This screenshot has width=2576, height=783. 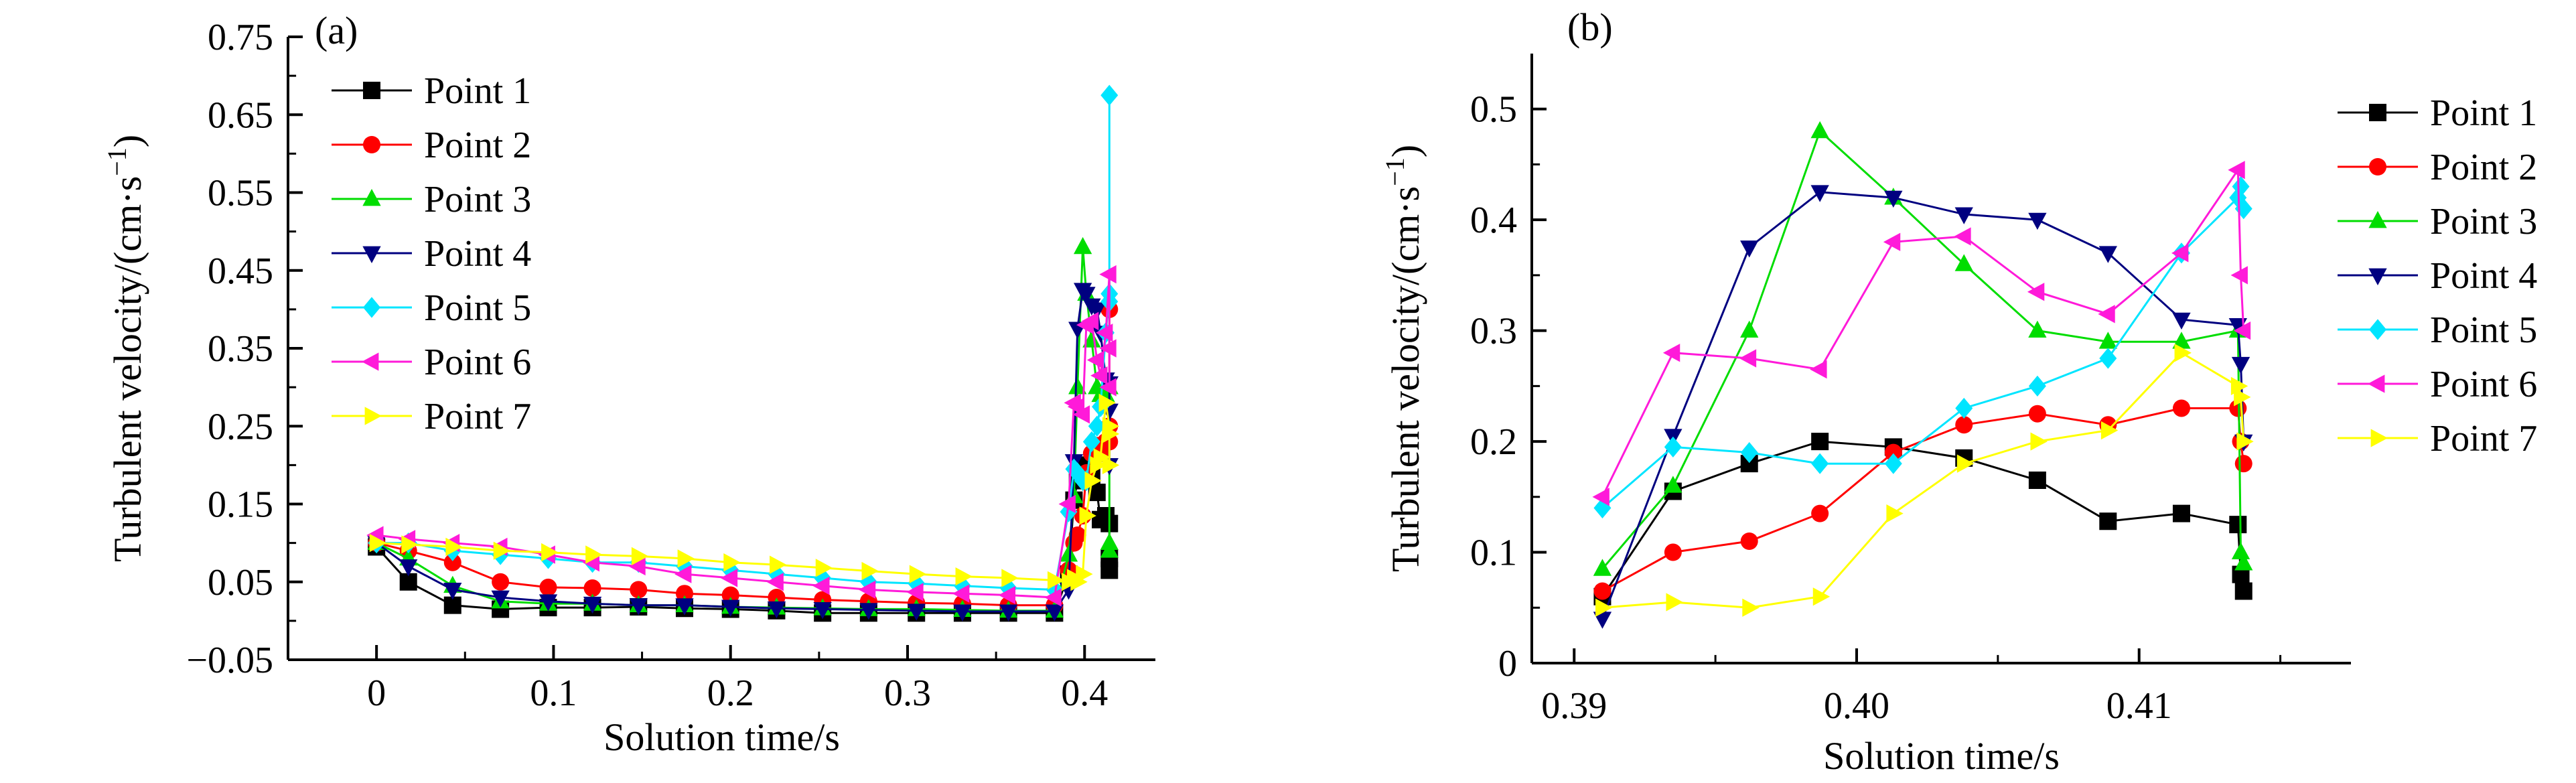 What do you see at coordinates (431, 145) in the screenshot?
I see `panel-a-legend-entry: Point 2` at bounding box center [431, 145].